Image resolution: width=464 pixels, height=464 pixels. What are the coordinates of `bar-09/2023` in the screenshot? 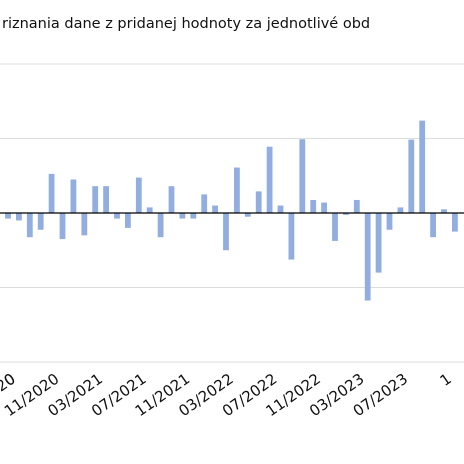 It's located at (433, 225).